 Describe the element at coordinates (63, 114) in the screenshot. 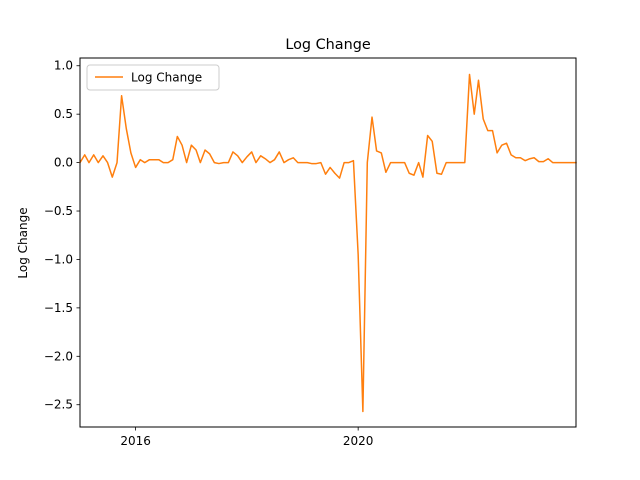

I see `y-tick-label: 0.5` at that location.